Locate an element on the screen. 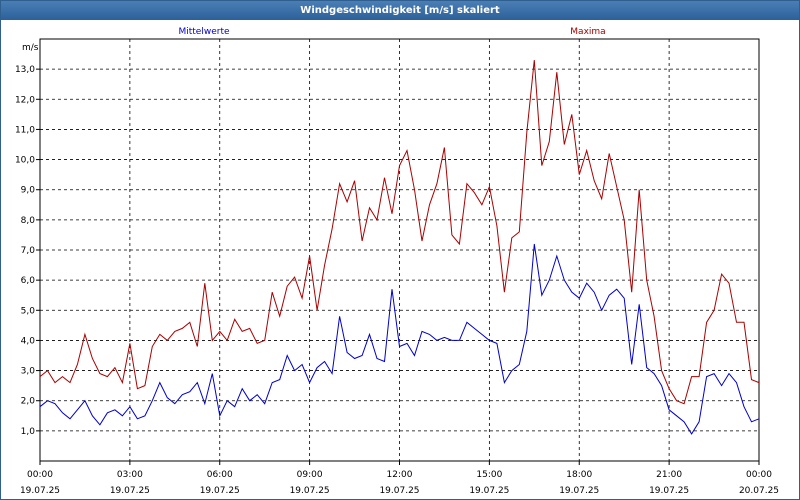  x-tick-time: 12:00 is located at coordinates (400, 475).